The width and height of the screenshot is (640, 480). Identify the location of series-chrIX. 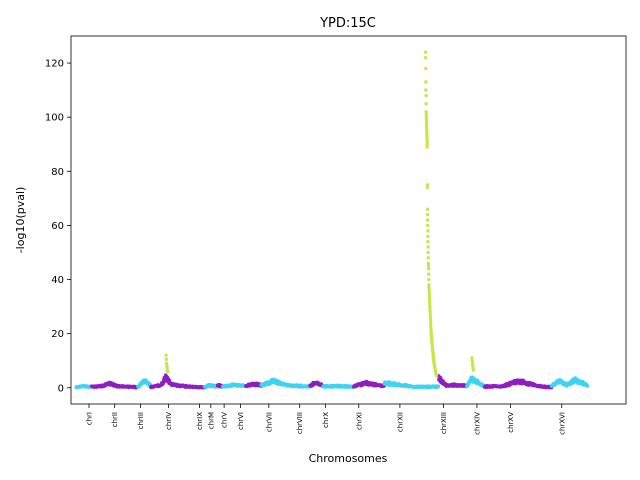
(211, 386).